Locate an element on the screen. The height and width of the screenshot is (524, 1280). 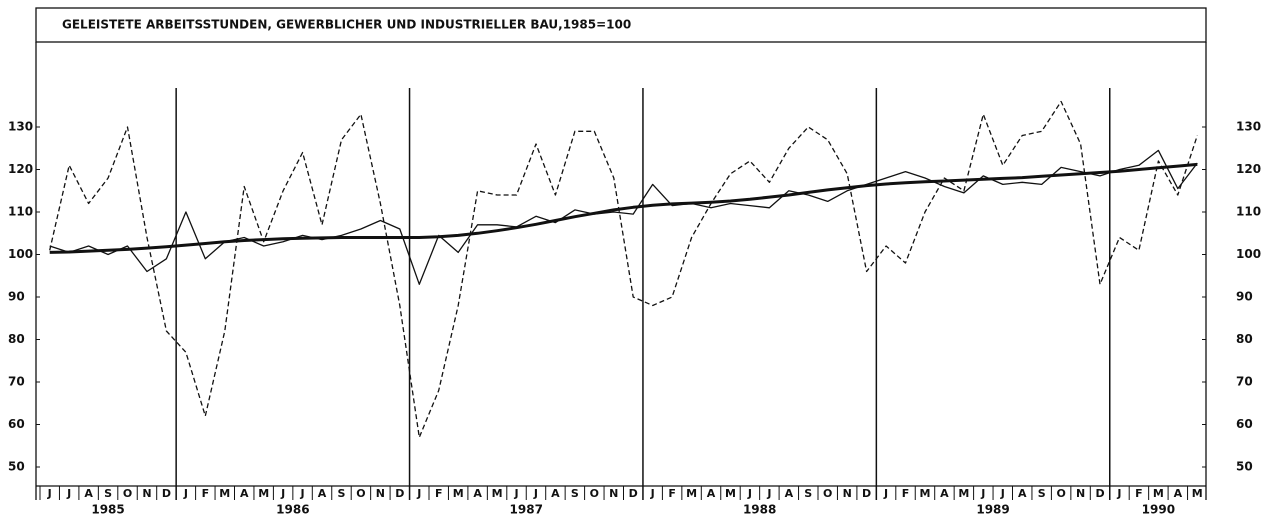
y-tick-label-right: 80 is located at coordinates (1244, 339).